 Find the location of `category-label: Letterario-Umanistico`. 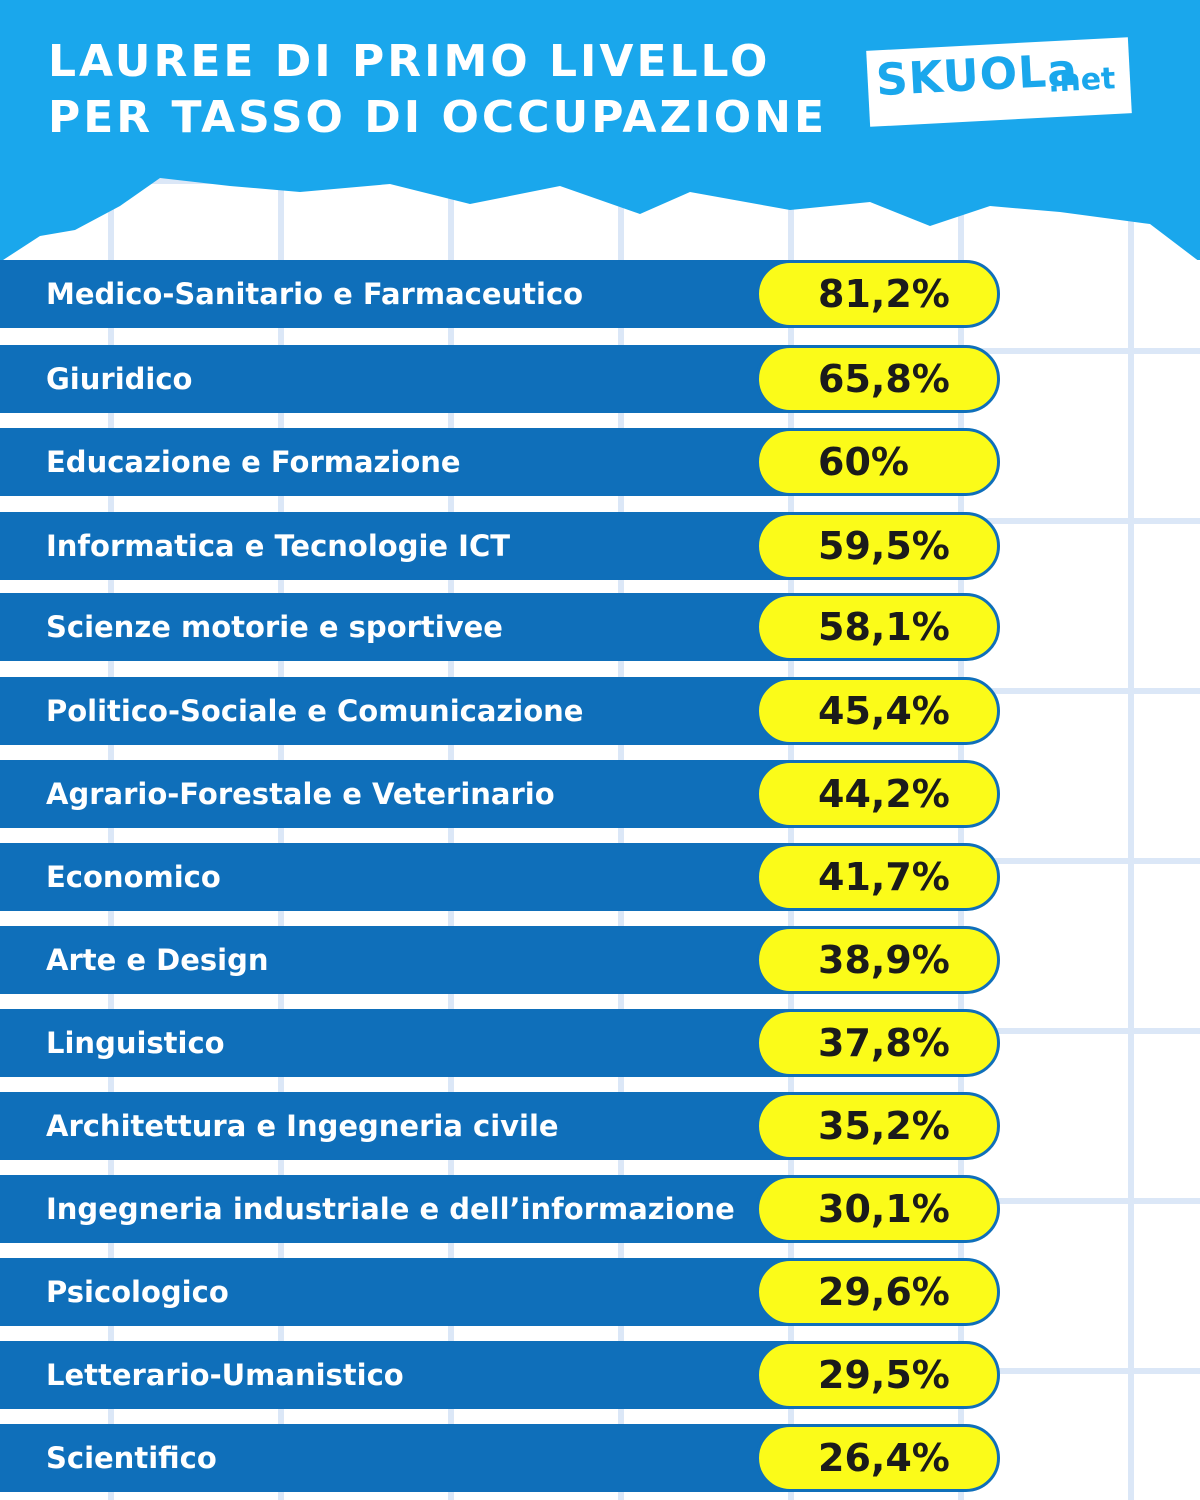

category-label: Letterario-Umanistico is located at coordinates (225, 1375).